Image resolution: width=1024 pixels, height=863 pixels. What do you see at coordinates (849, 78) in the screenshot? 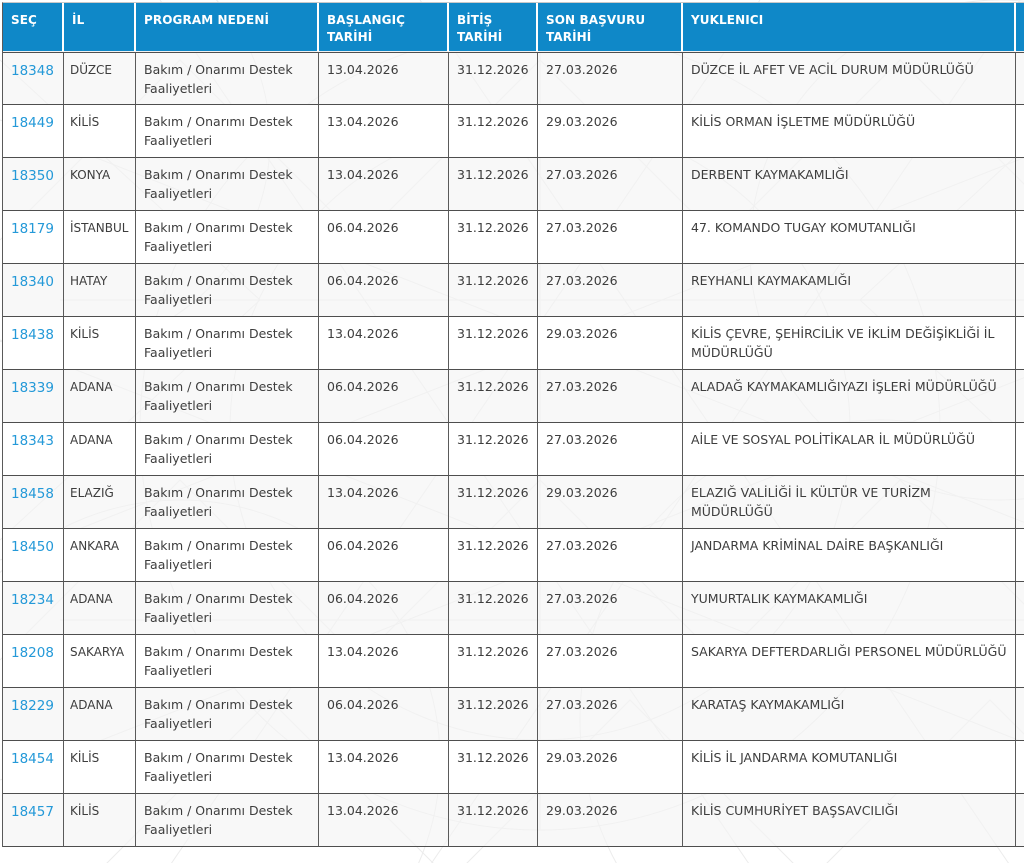
I see `cell-yuklenici: DÜZCE İL AFET VE ACİL DURUM MÜDÜRLÜĞÜ` at bounding box center [849, 78].